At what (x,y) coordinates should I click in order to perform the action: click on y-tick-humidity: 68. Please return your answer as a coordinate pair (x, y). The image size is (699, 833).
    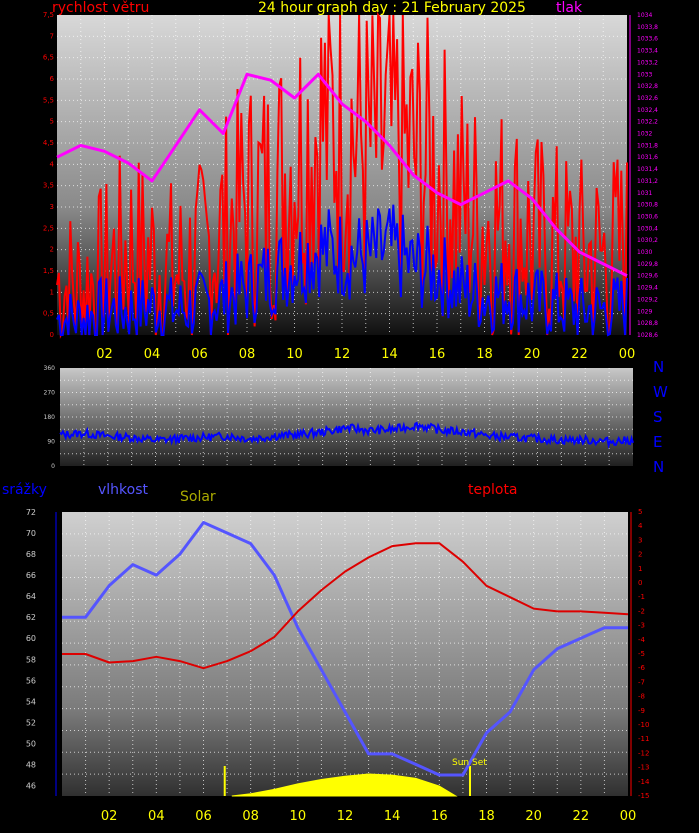
    Looking at the image, I should click on (31, 554).